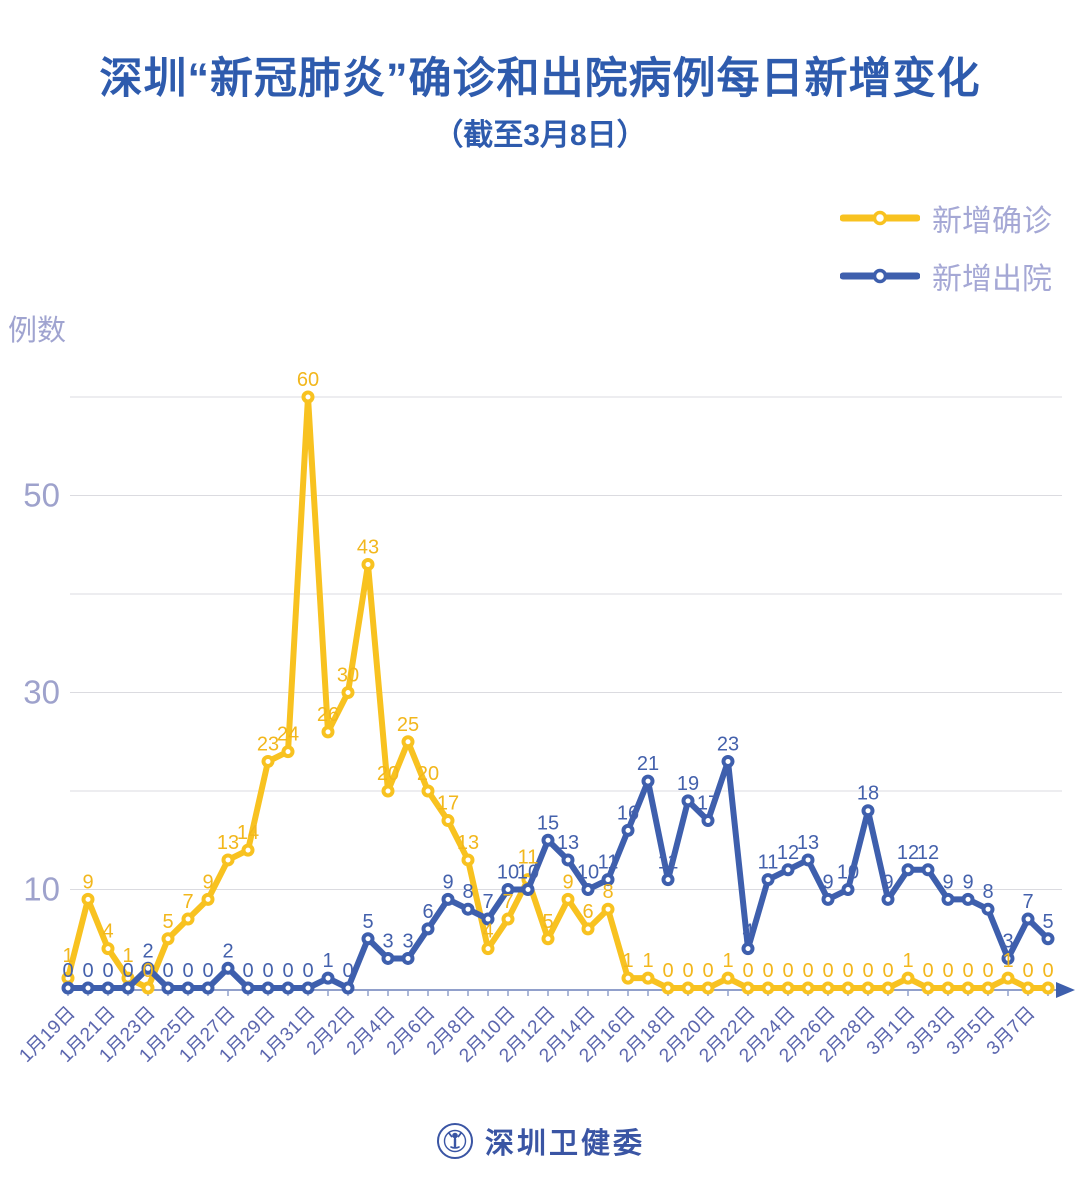  I want to click on legend-item-confirmed: 新增确诊, so click(946, 218).